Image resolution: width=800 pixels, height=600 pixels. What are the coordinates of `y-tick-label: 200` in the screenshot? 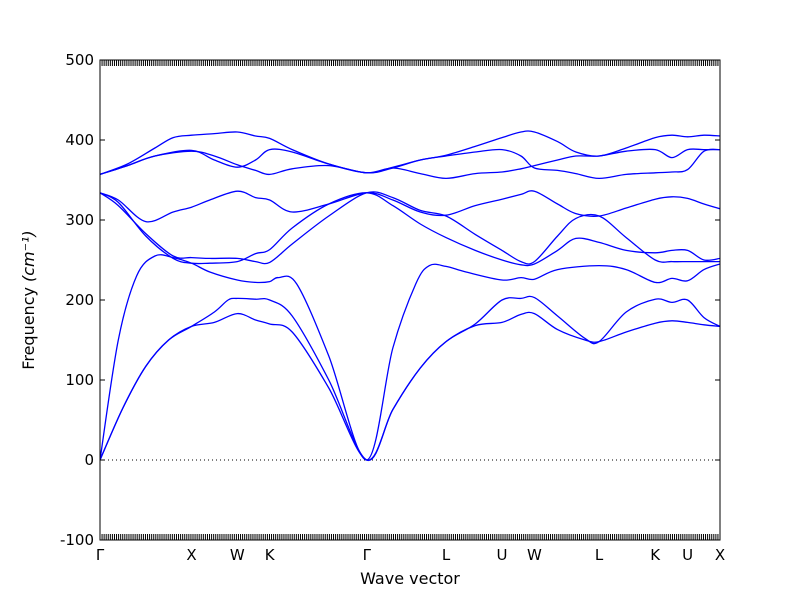 It's located at (79, 300).